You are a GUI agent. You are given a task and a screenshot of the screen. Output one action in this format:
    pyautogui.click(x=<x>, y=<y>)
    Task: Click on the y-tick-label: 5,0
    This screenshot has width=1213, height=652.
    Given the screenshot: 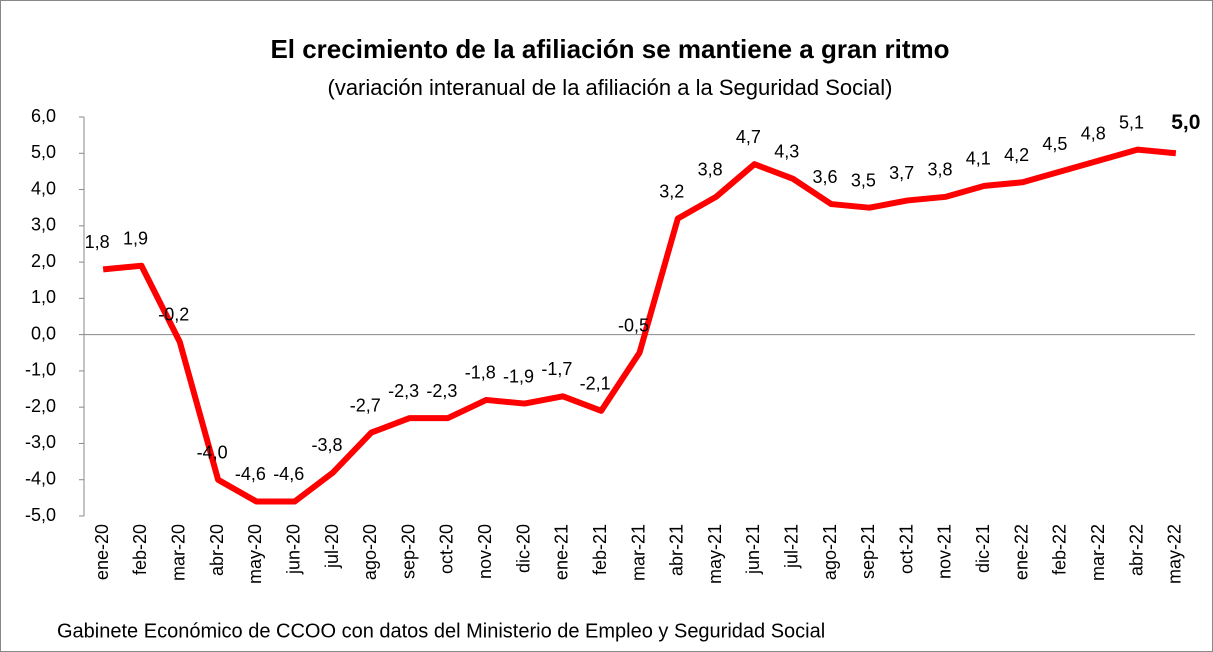 What is the action you would take?
    pyautogui.click(x=43, y=152)
    